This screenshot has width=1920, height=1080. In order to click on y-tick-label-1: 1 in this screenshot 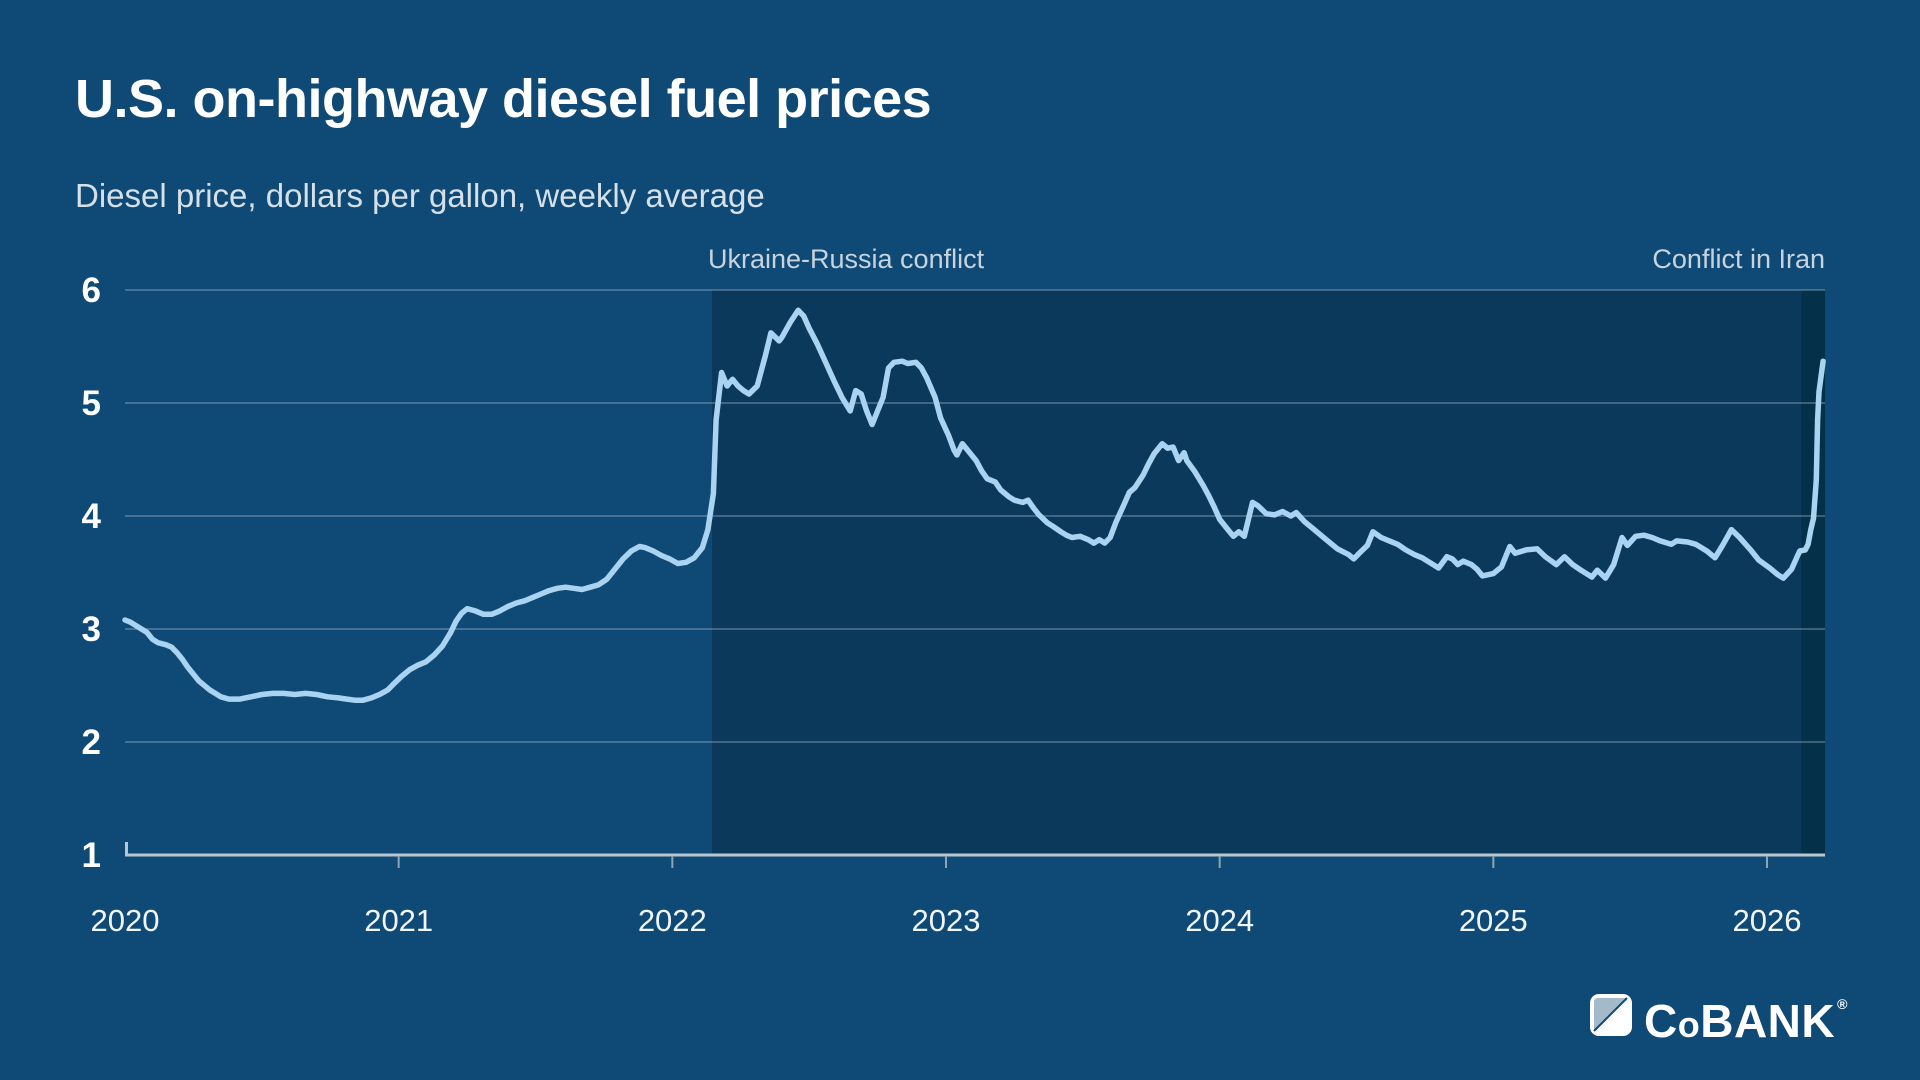, I will do `click(91, 855)`.